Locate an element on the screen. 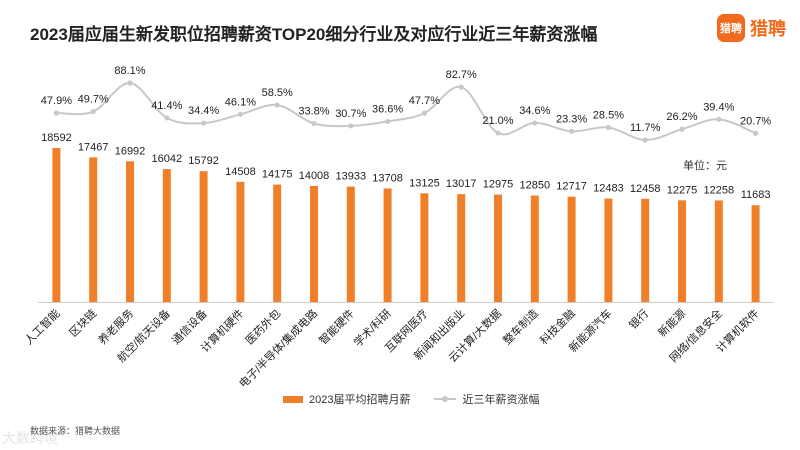  legend-bar-swatch is located at coordinates (293, 399).